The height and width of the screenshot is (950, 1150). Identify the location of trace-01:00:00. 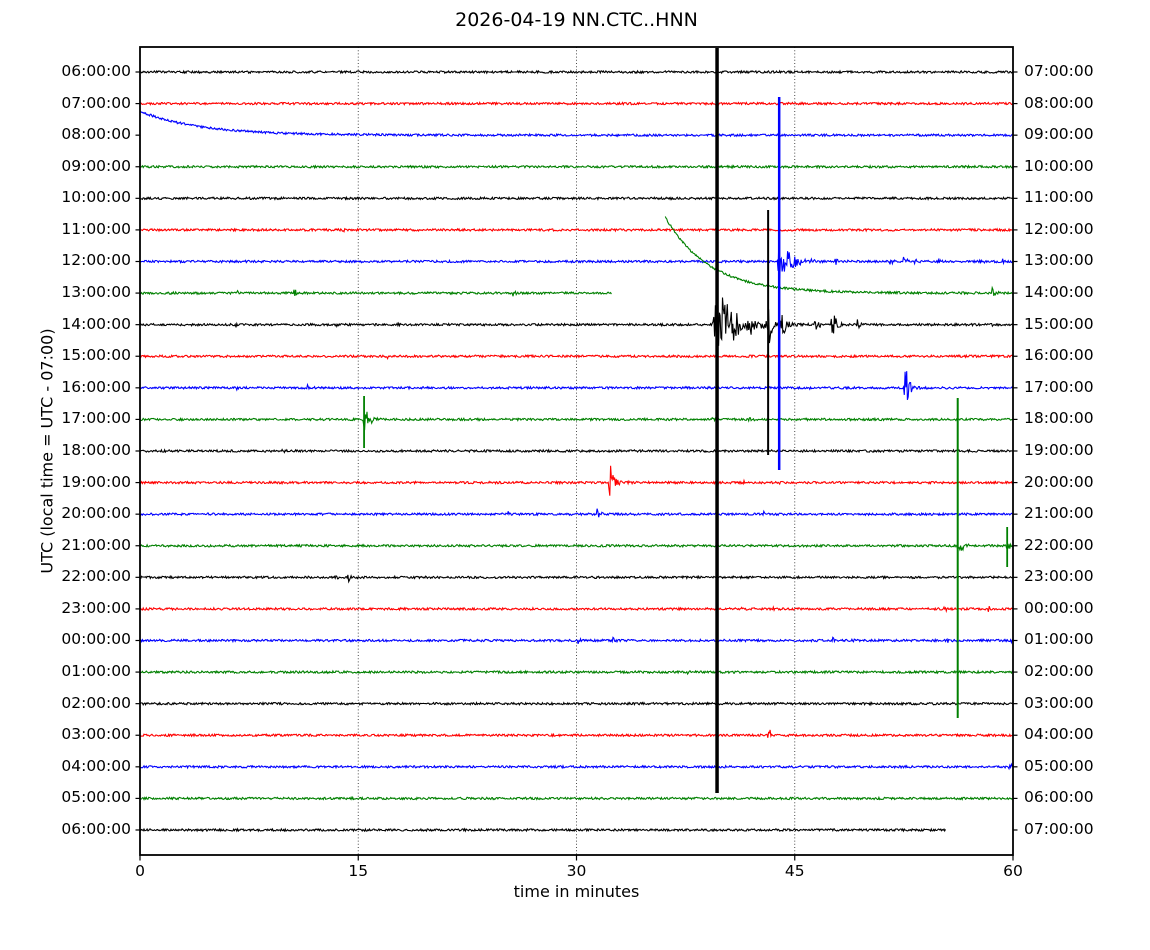
(576, 672).